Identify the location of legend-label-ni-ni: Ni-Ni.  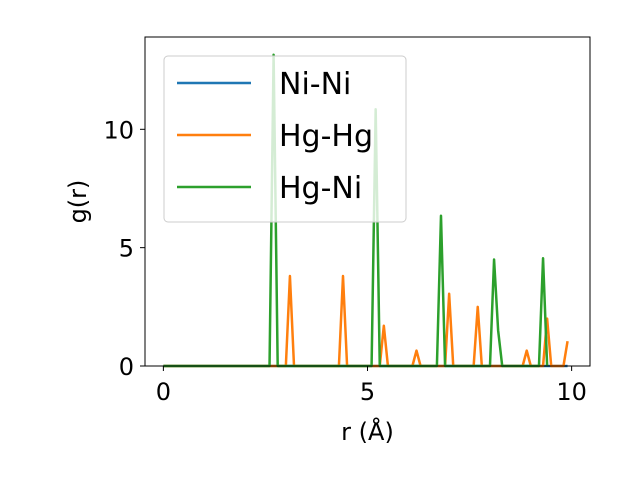
(315, 84).